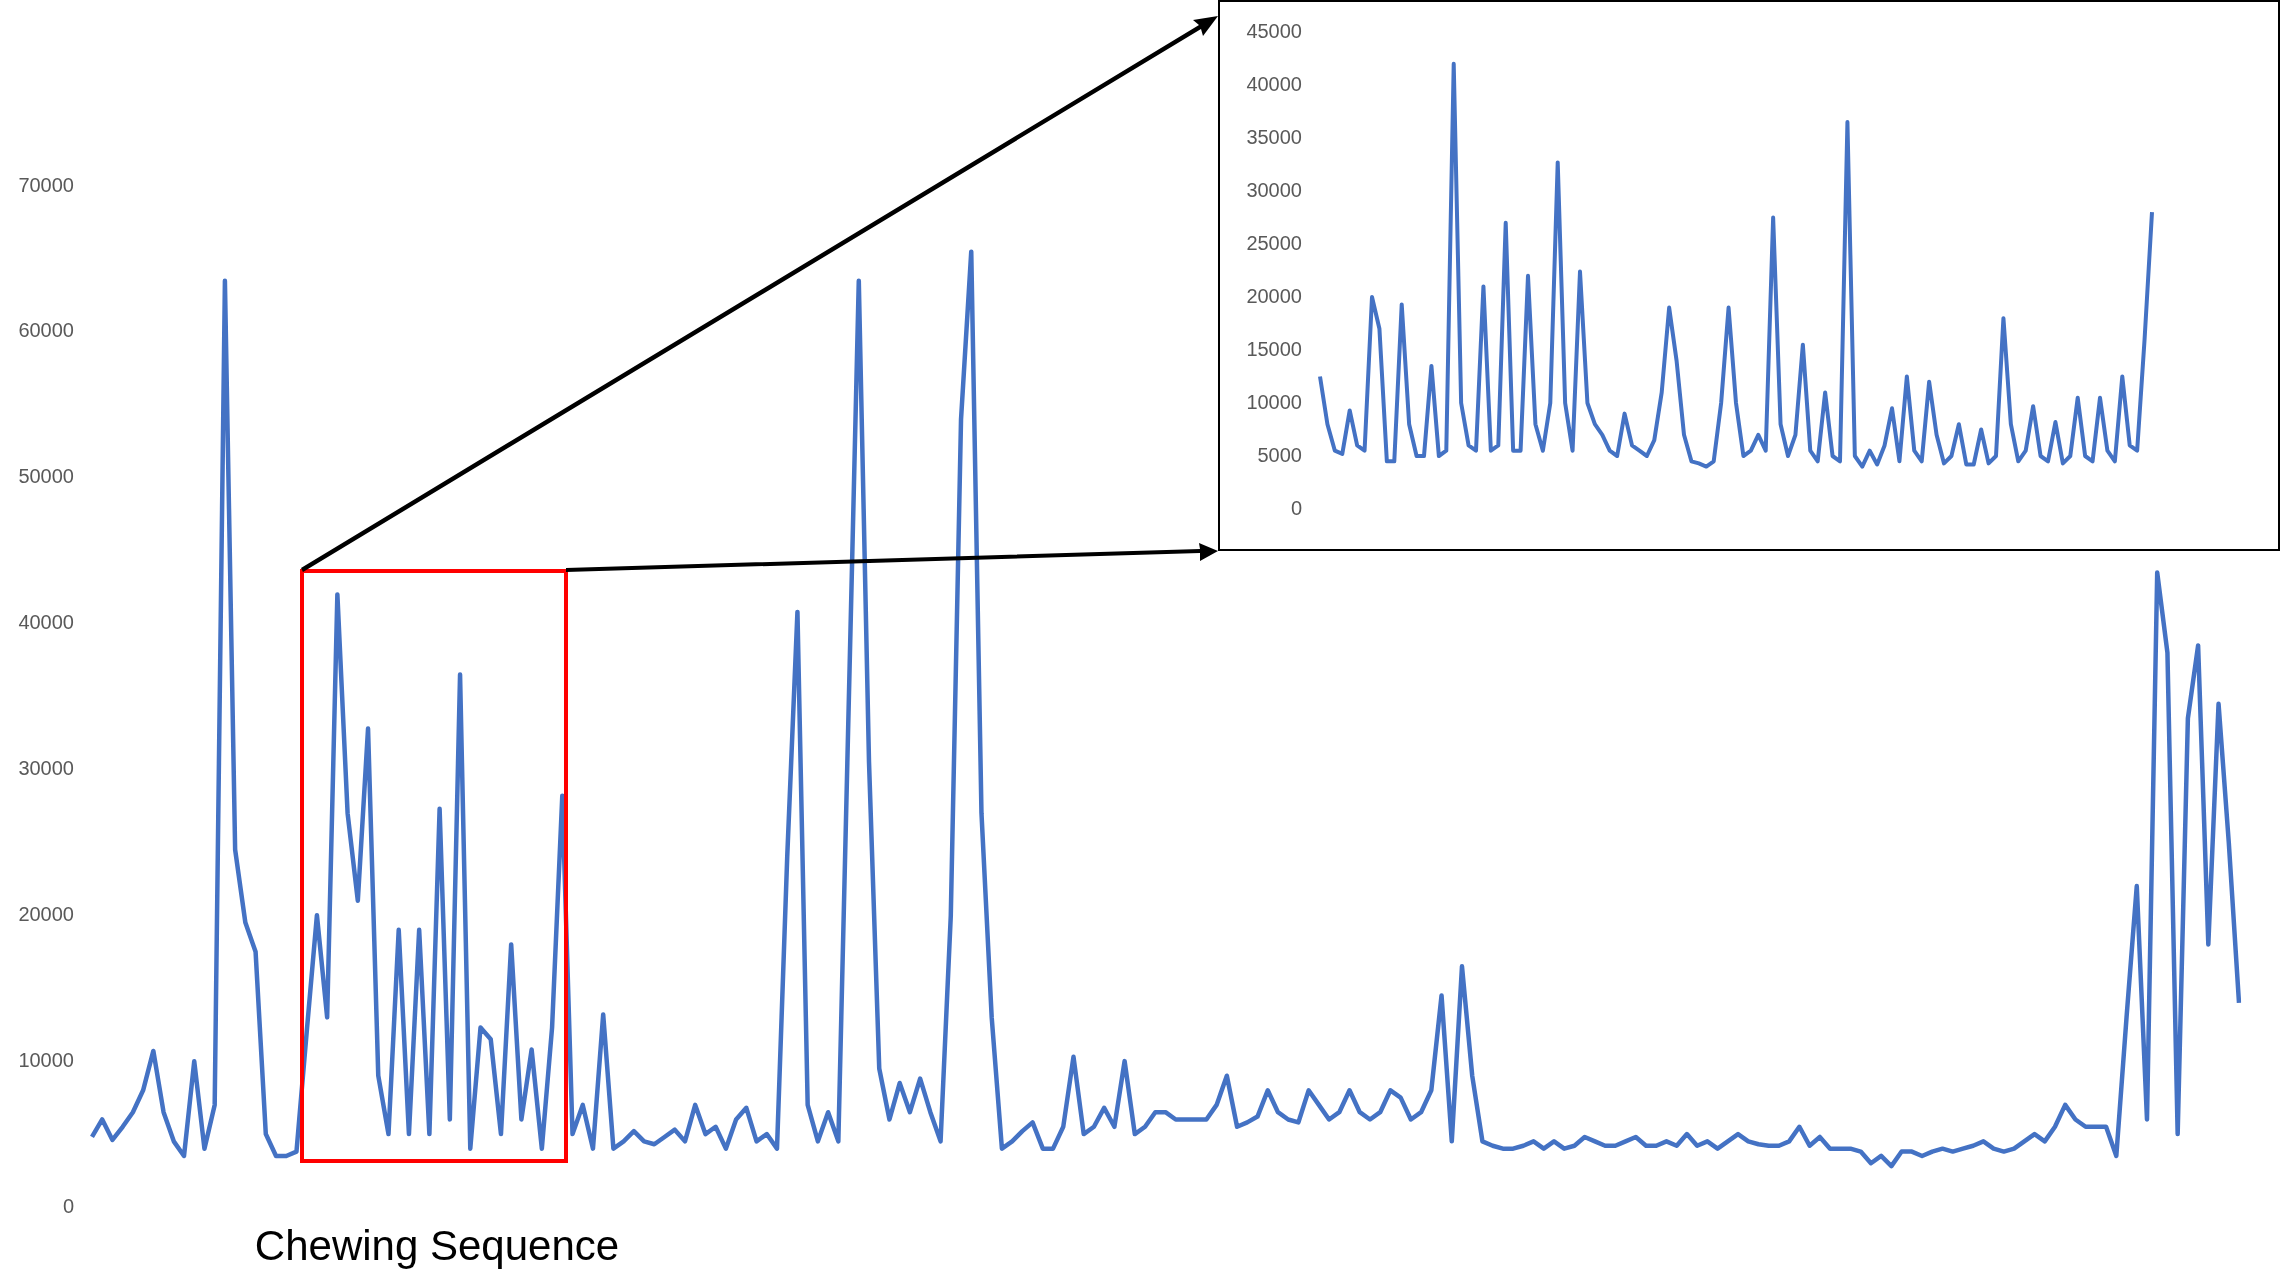 This screenshot has width=2292, height=1281. What do you see at coordinates (1274, 30) in the screenshot?
I see `y-tick-label: 45000` at bounding box center [1274, 30].